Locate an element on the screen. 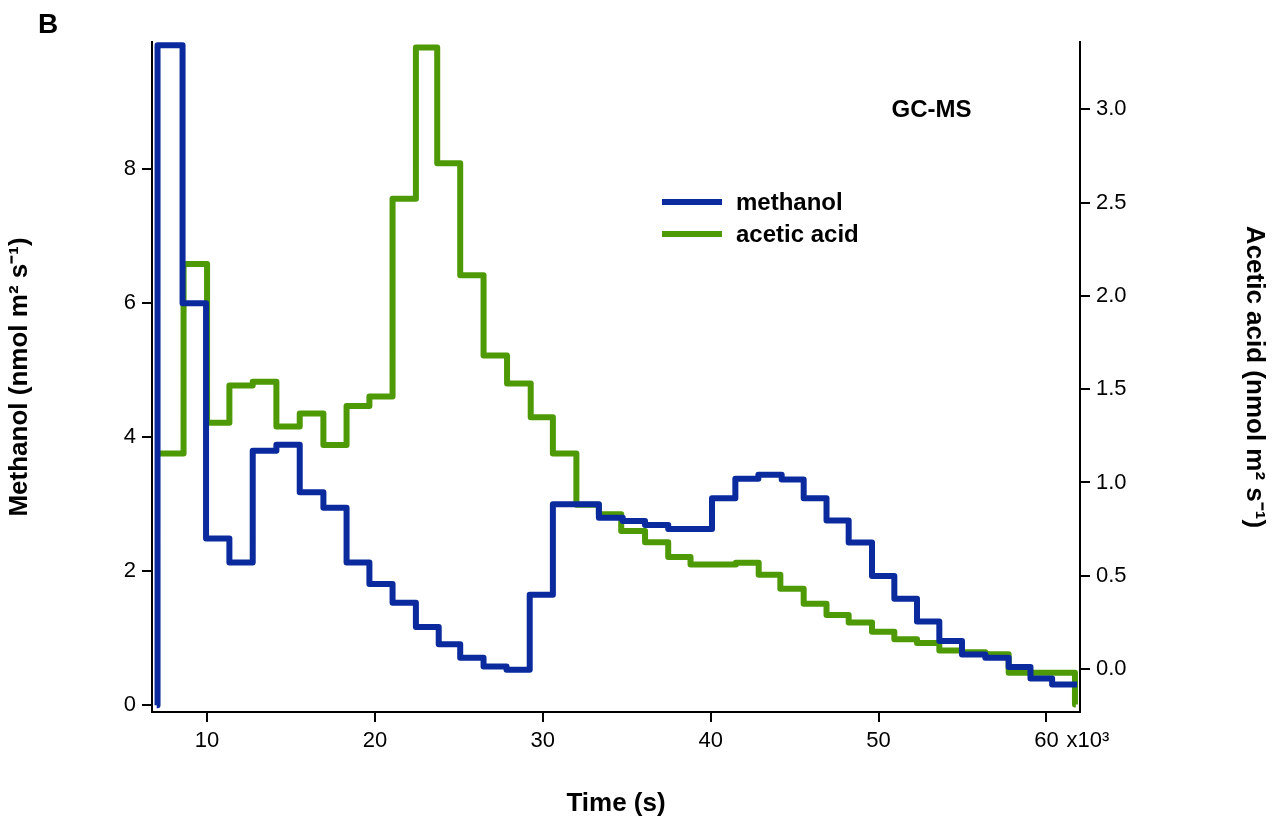 This screenshot has height=823, width=1274. y2-tick-label: 2.0 is located at coordinates (1111, 294).